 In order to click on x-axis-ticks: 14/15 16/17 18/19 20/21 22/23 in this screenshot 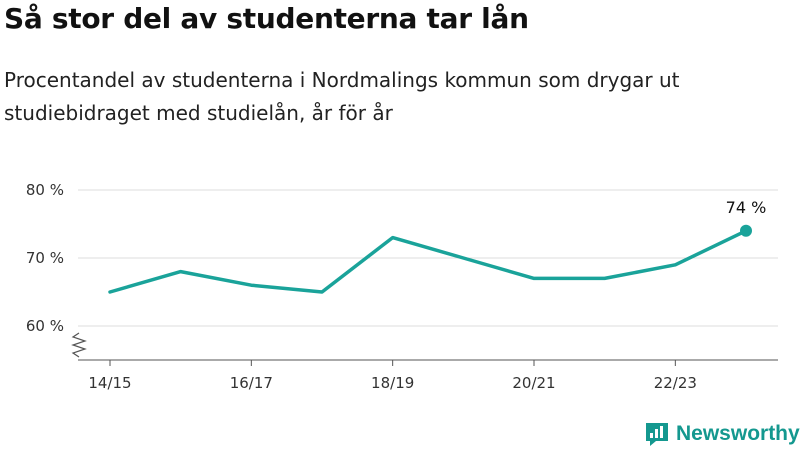, I will do `click(392, 376)`.